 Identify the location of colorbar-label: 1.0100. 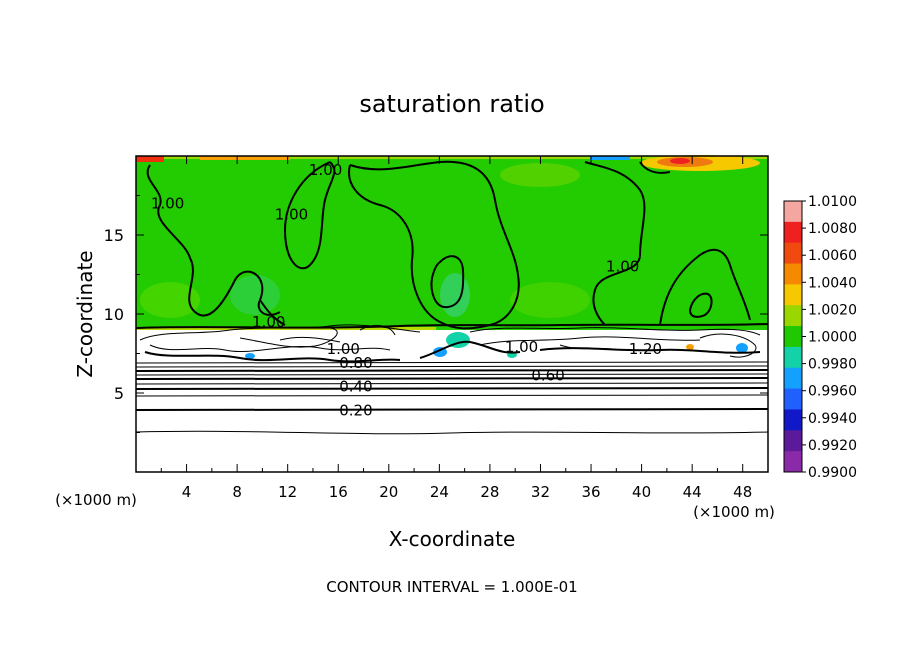
(832, 202).